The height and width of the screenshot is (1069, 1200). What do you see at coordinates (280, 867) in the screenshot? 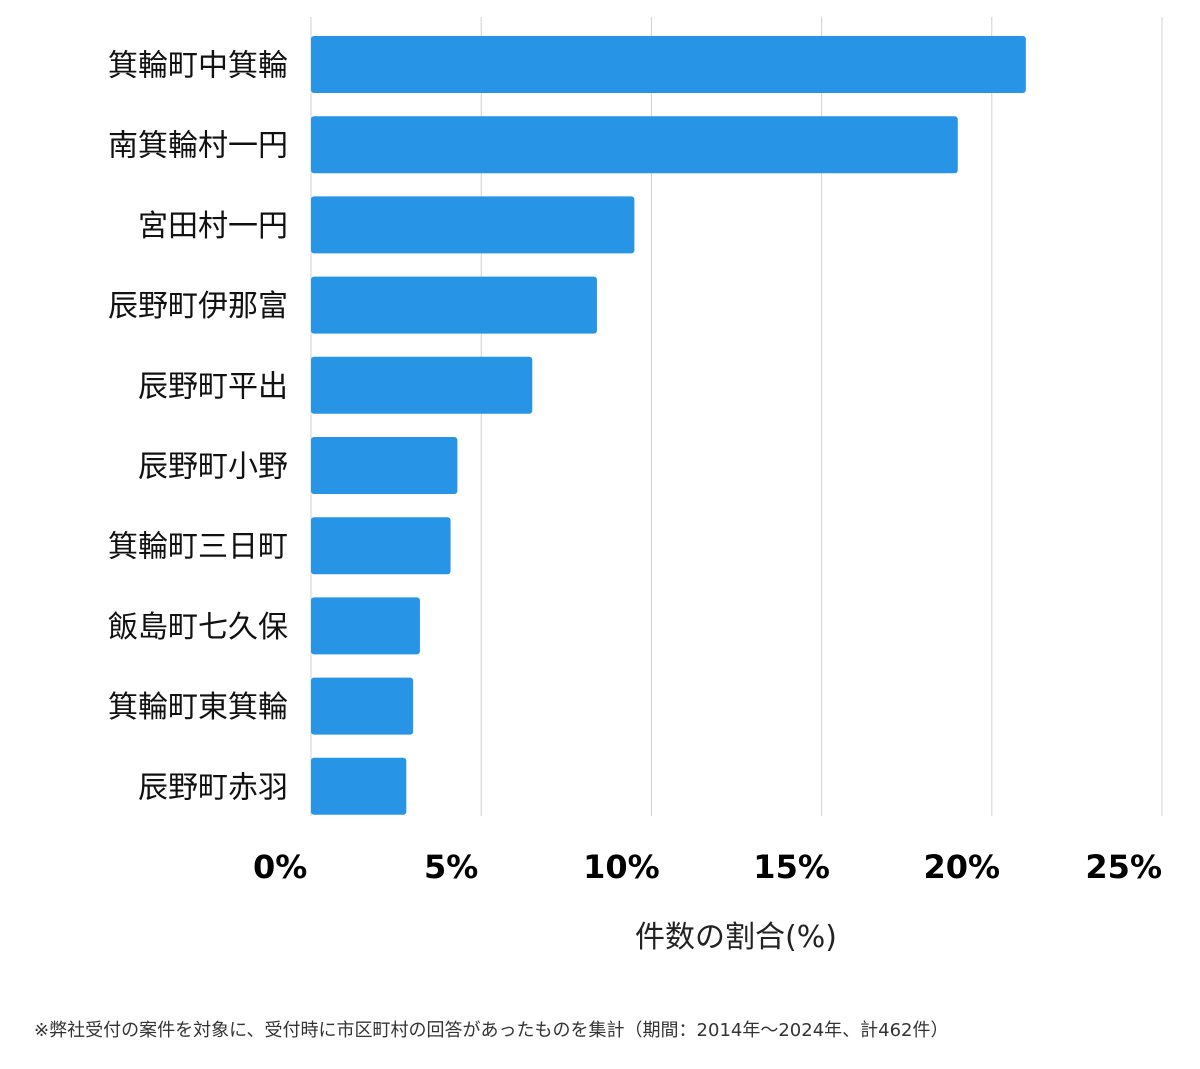
I see `x-tick-label-0: 0%` at bounding box center [280, 867].